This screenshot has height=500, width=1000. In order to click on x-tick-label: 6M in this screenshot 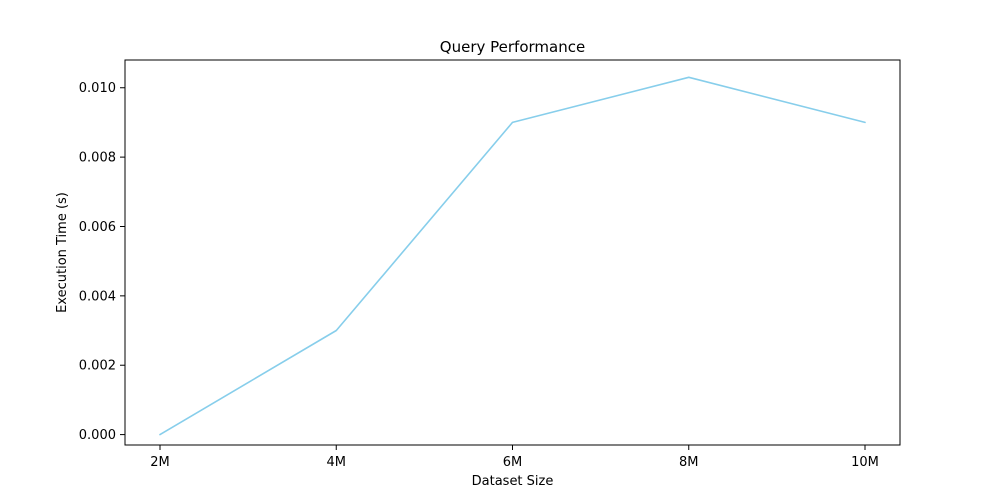, I will do `click(513, 462)`.